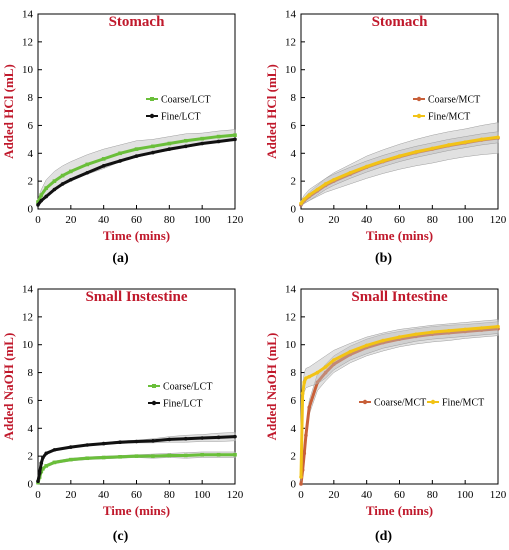 The width and height of the screenshot is (509, 550). What do you see at coordinates (400, 495) in the screenshot?
I see `x-tick-label: 60` at bounding box center [400, 495].